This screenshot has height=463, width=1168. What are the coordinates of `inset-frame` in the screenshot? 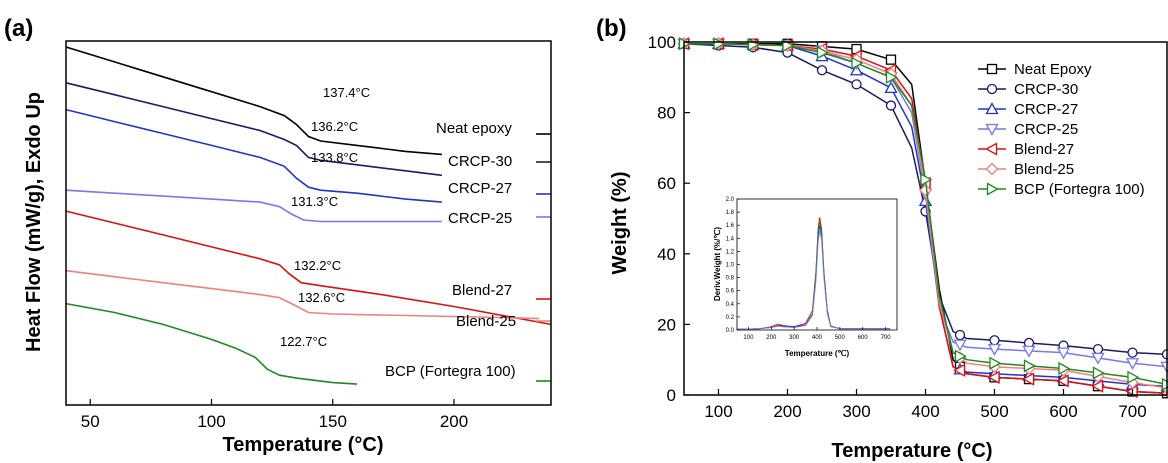 It's located at (817, 264).